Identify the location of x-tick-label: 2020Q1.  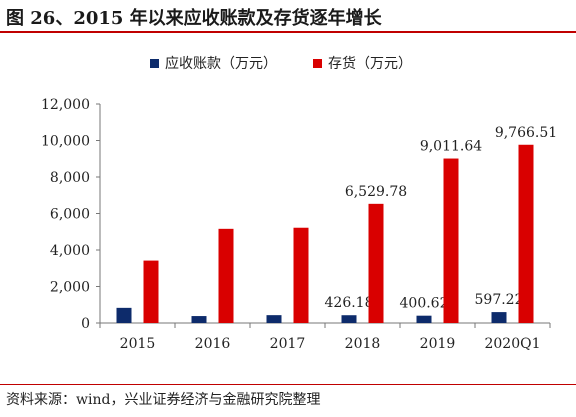
(512, 344).